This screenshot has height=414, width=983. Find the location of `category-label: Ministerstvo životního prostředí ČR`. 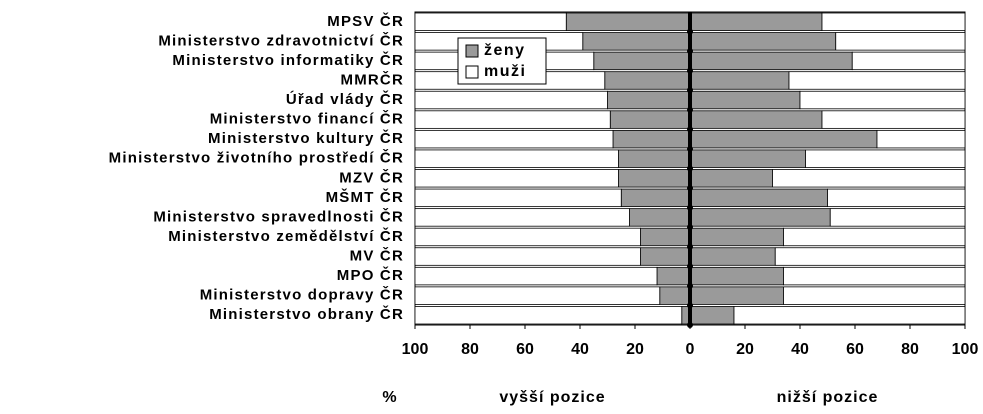

category-label: Ministerstvo životního prostředí ČR is located at coordinates (256, 158).